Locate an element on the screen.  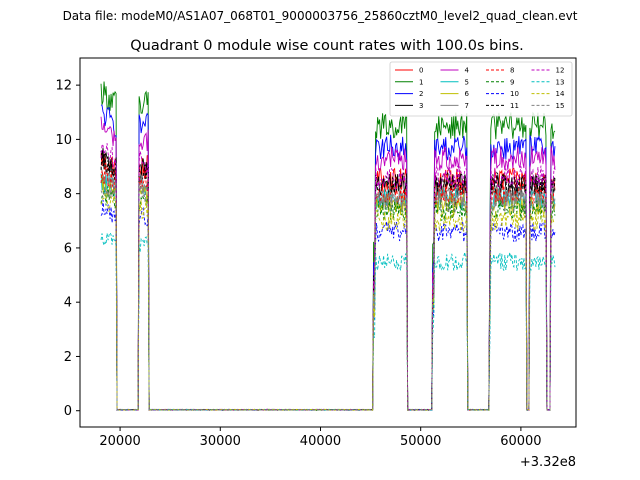
legend-label-15: 15 is located at coordinates (560, 106).